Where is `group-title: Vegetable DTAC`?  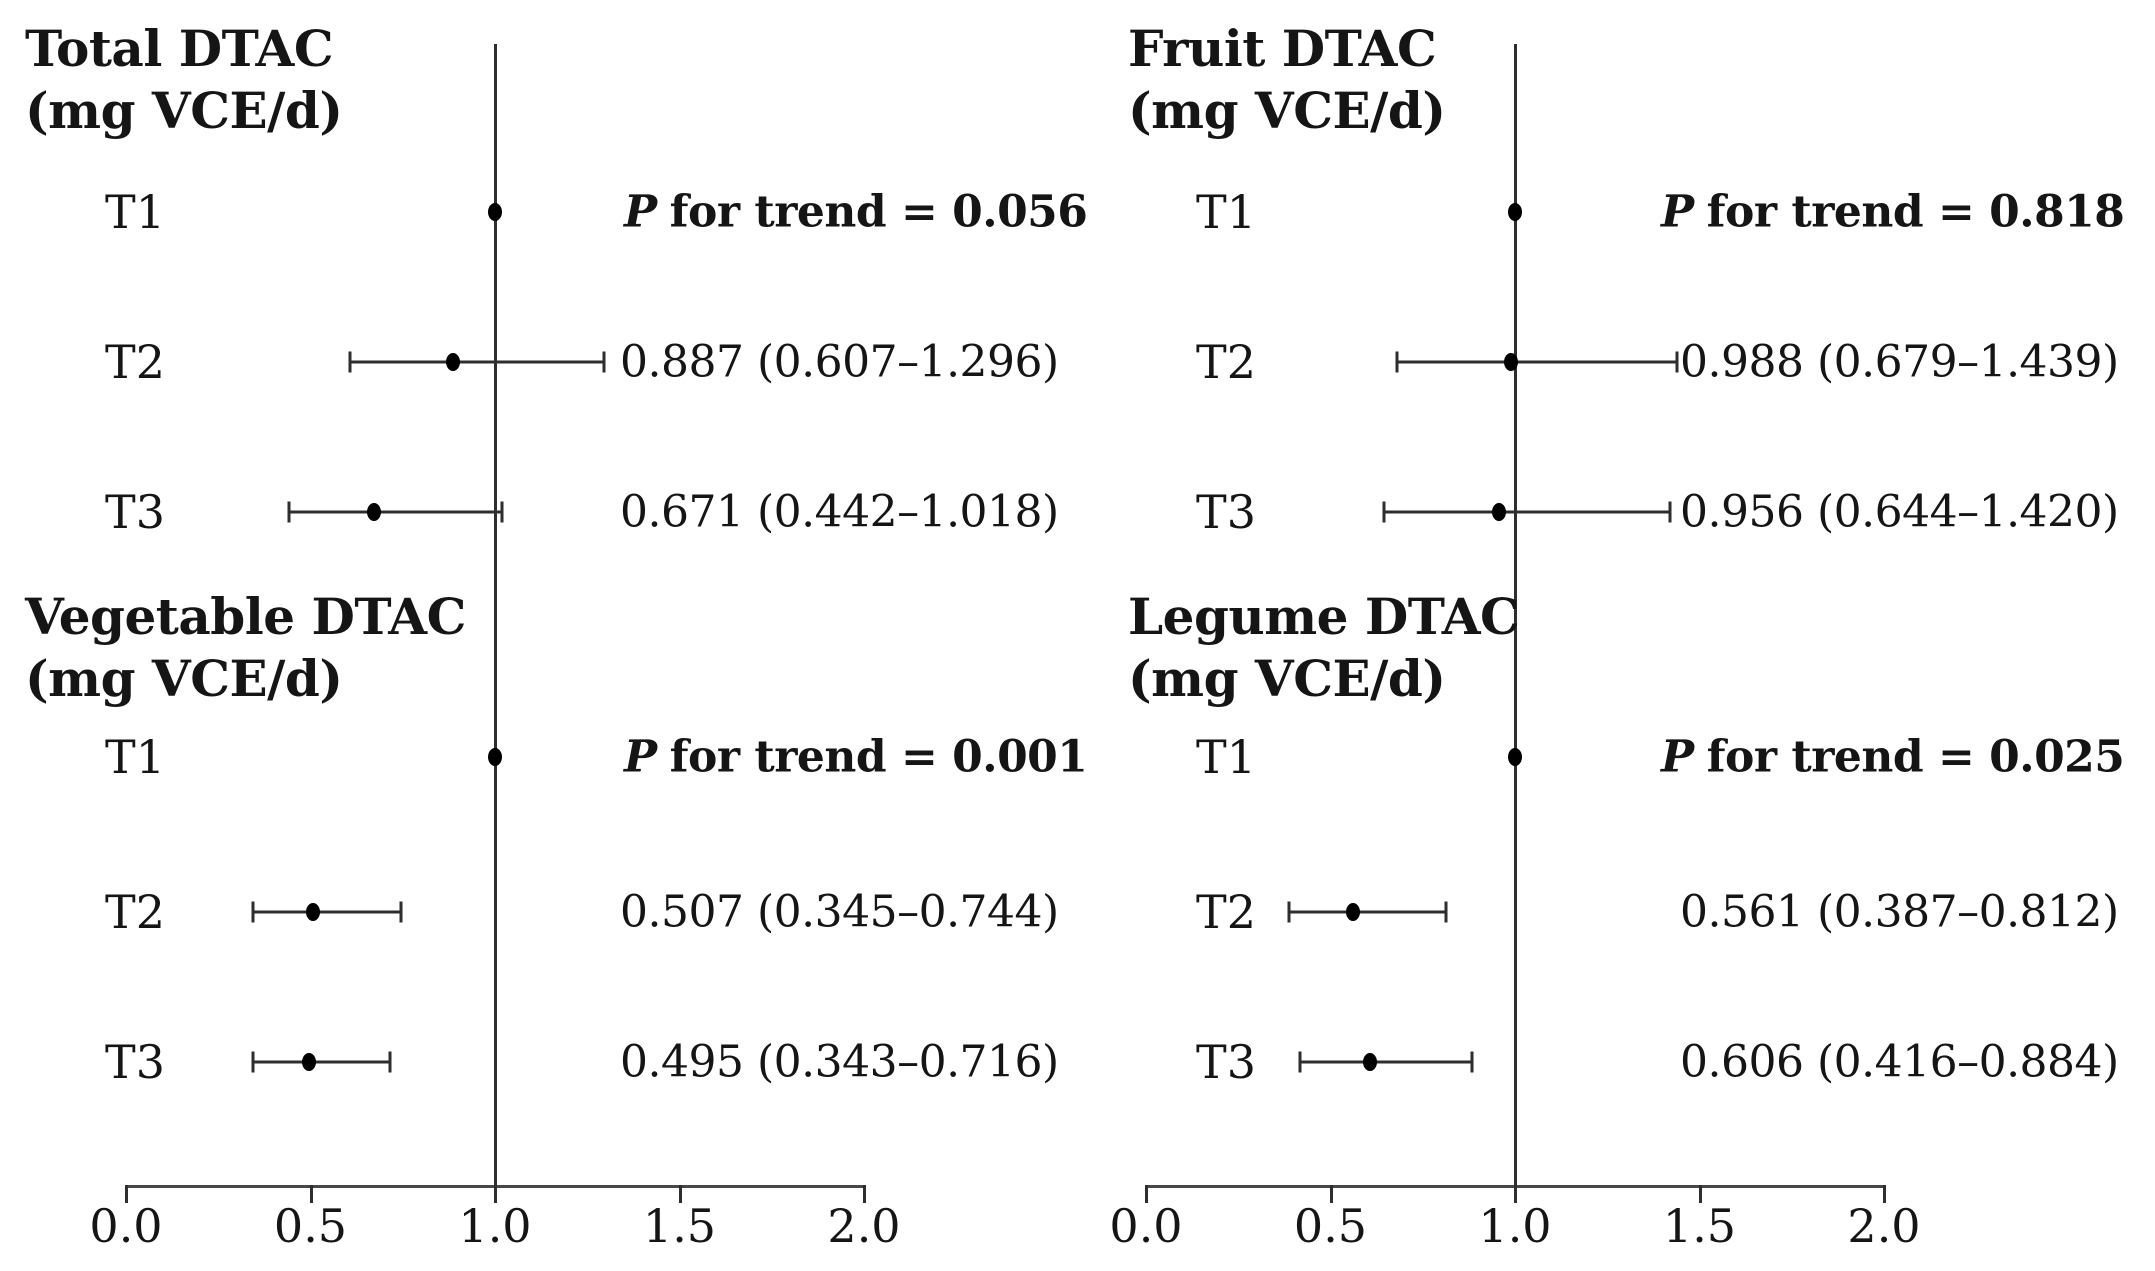
group-title: Vegetable DTAC is located at coordinates (245, 616).